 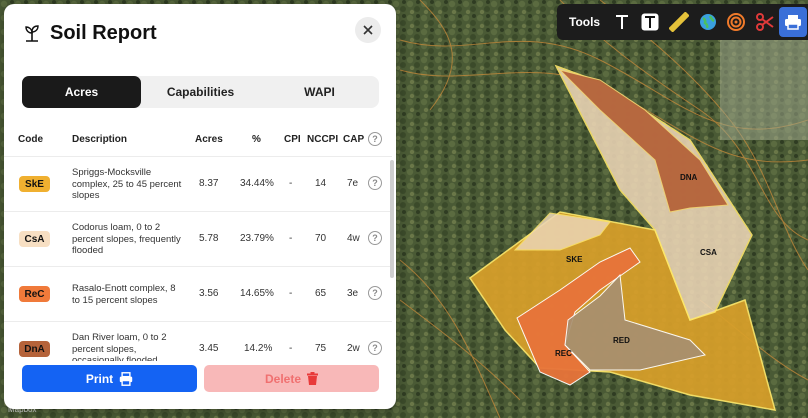 I want to click on text-box-tool-button, so click(x=651, y=22).